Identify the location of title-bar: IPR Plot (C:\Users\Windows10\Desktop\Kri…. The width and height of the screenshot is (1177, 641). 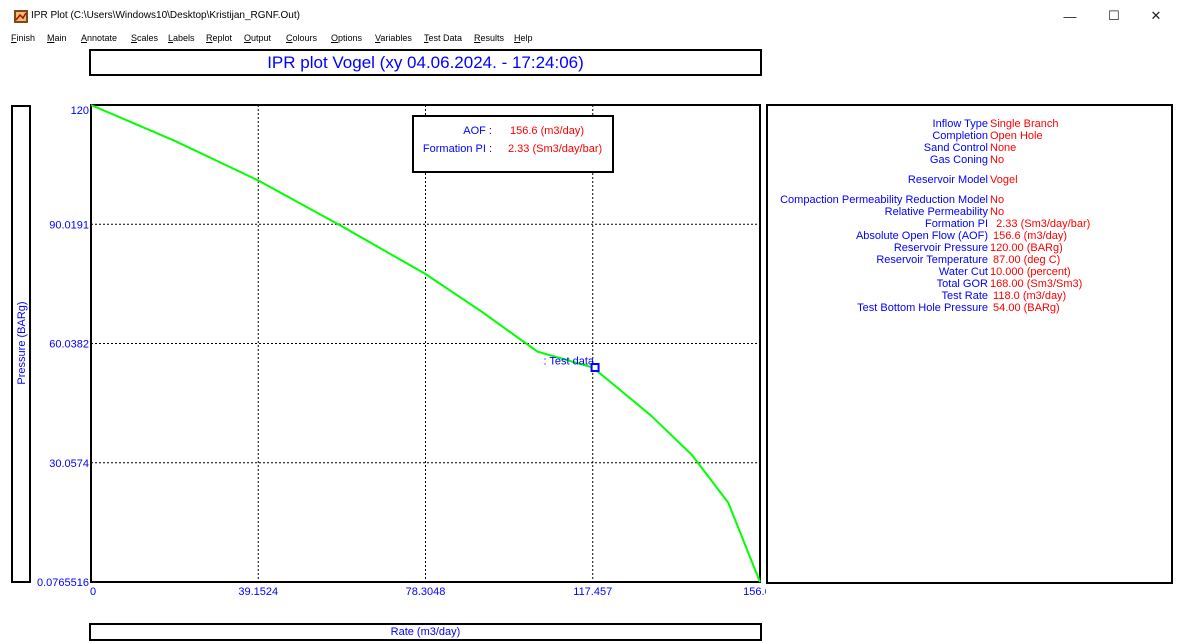
(588, 15).